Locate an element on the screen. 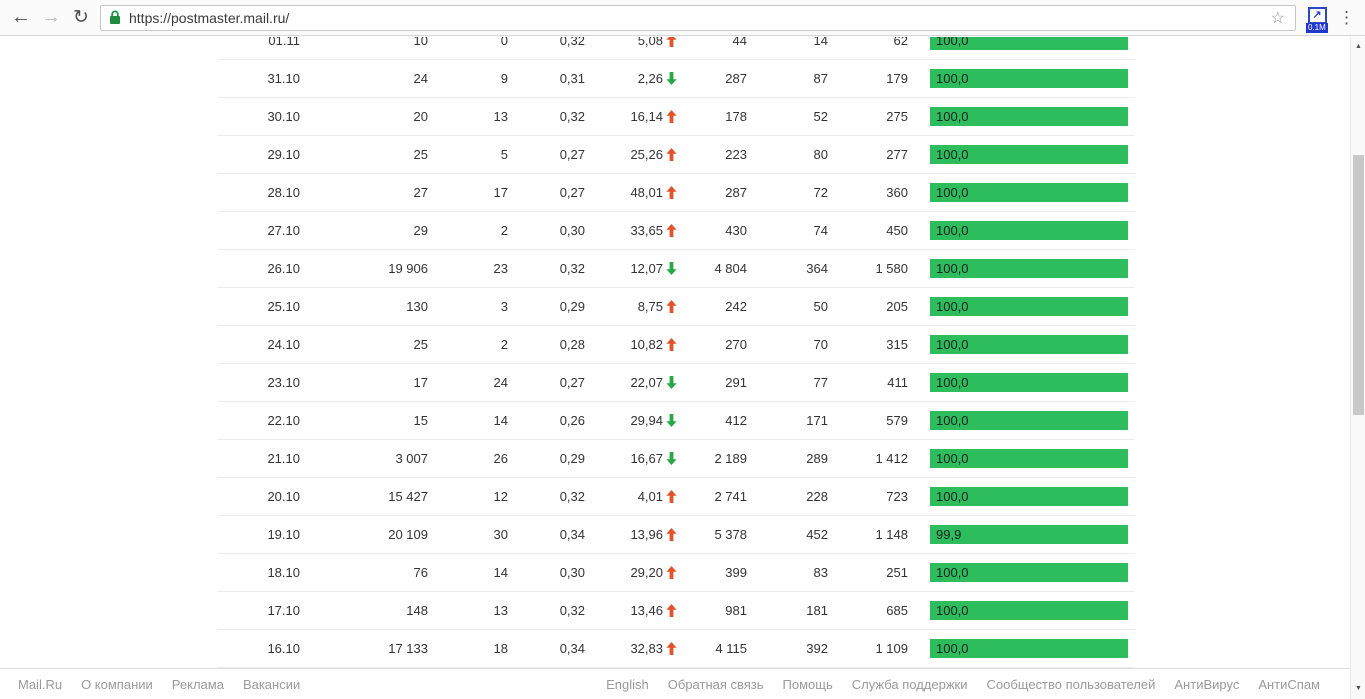 The image size is (1365, 699). chrome-menu-icon: ⋮ is located at coordinates (1346, 17).